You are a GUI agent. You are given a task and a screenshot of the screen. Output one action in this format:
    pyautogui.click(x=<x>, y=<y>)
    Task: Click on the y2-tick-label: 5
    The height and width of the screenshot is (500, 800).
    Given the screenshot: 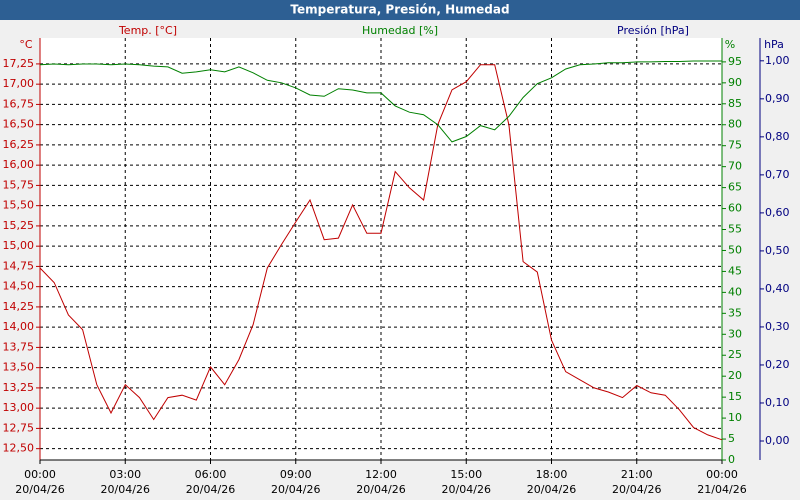 What is the action you would take?
    pyautogui.click(x=731, y=438)
    